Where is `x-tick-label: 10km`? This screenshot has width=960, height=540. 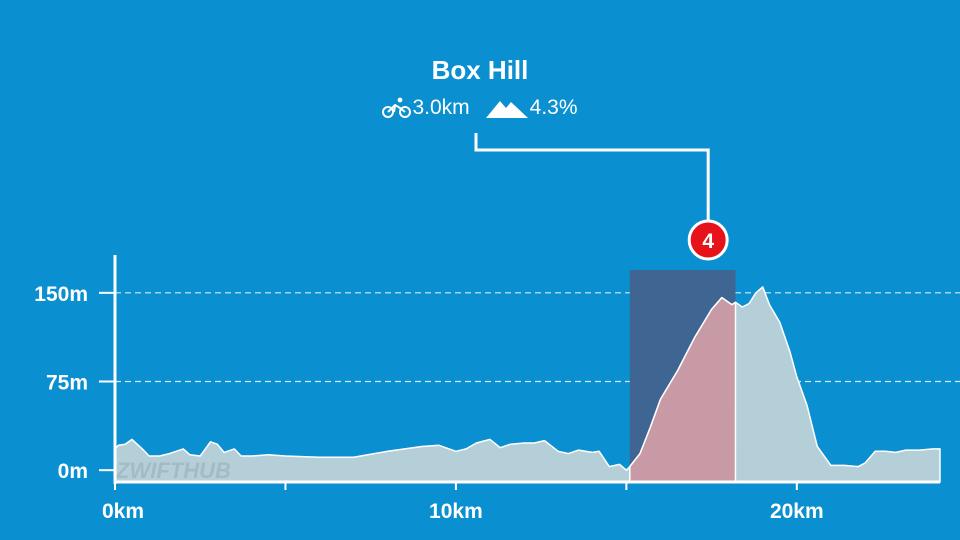 x-tick-label: 10km is located at coordinates (456, 511).